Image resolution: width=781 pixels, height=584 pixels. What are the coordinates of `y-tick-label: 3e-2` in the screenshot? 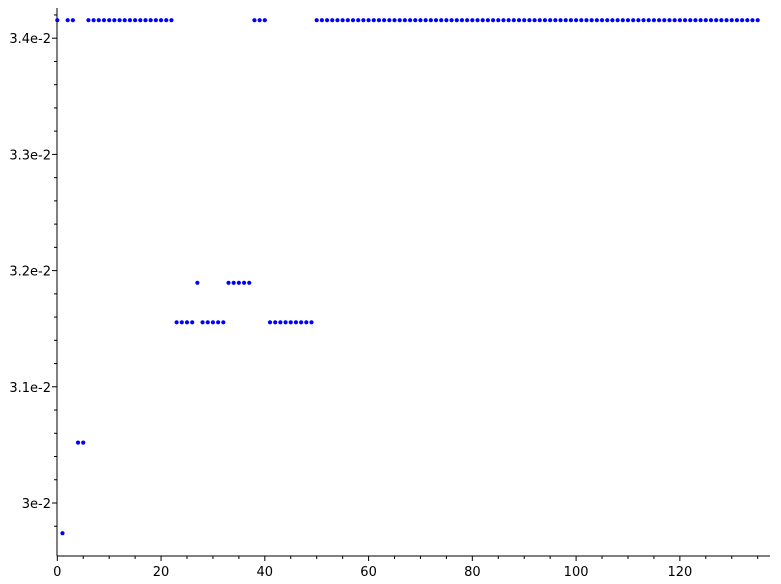 It's located at (36, 504).